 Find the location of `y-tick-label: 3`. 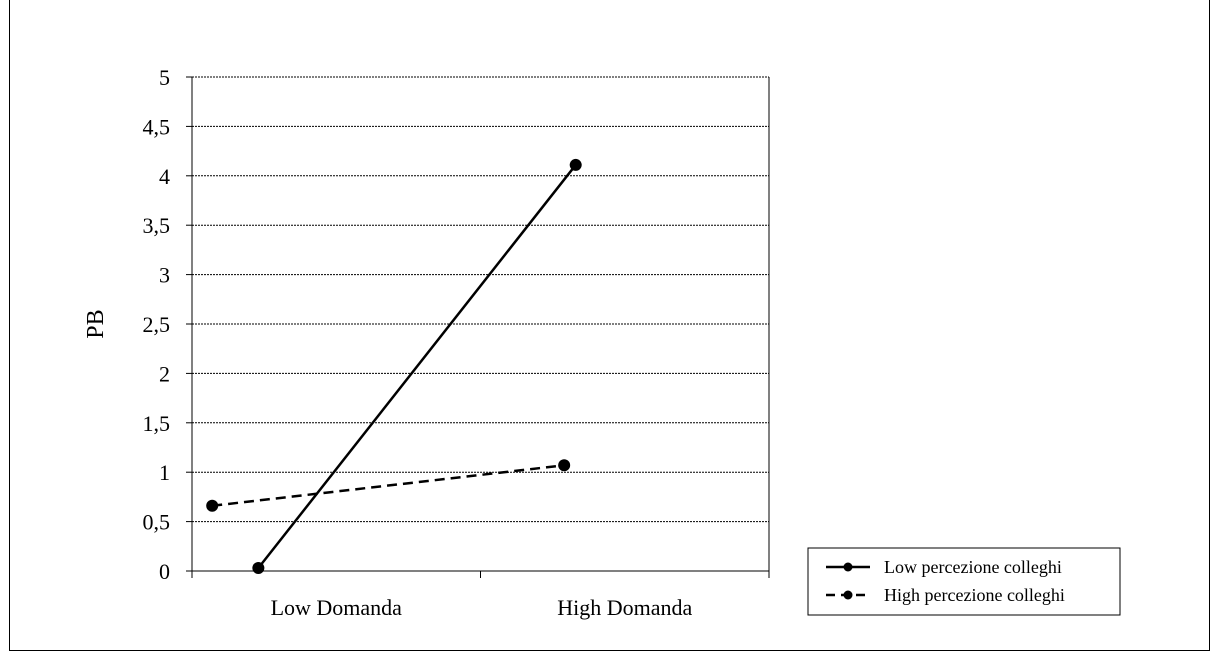

y-tick-label: 3 is located at coordinates (164, 275).